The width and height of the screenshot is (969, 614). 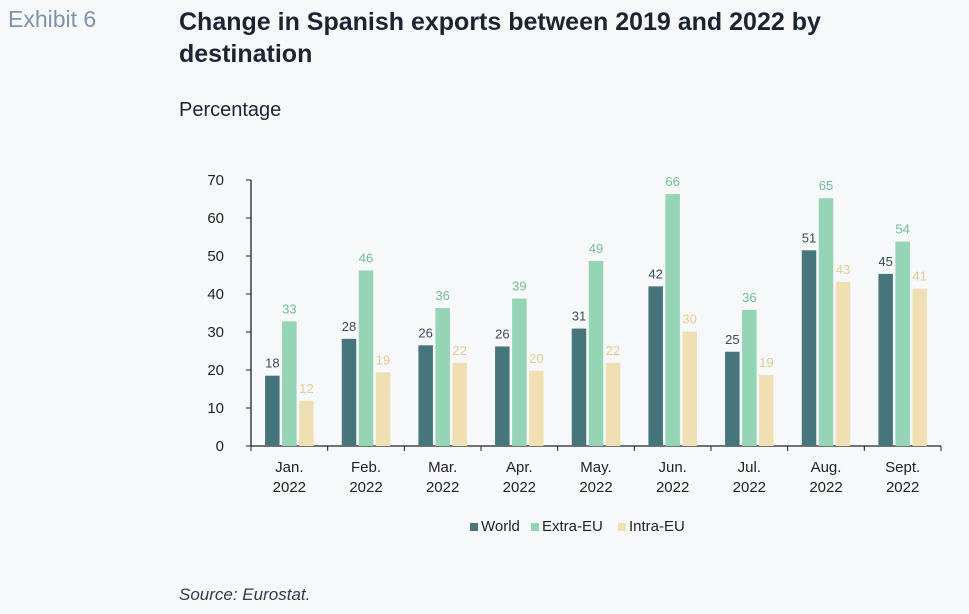 What do you see at coordinates (689, 319) in the screenshot?
I see `data-label: 30` at bounding box center [689, 319].